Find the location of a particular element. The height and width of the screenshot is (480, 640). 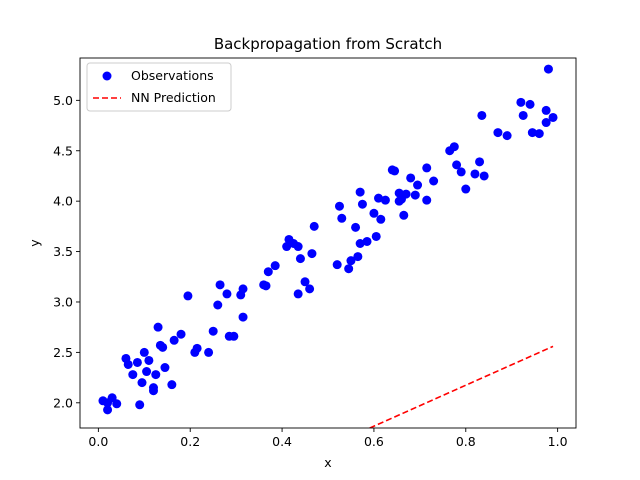

y-axis: 2.0 2.5 3.0 3.5 4.0 4.5 5.0 is located at coordinates (66, 251).